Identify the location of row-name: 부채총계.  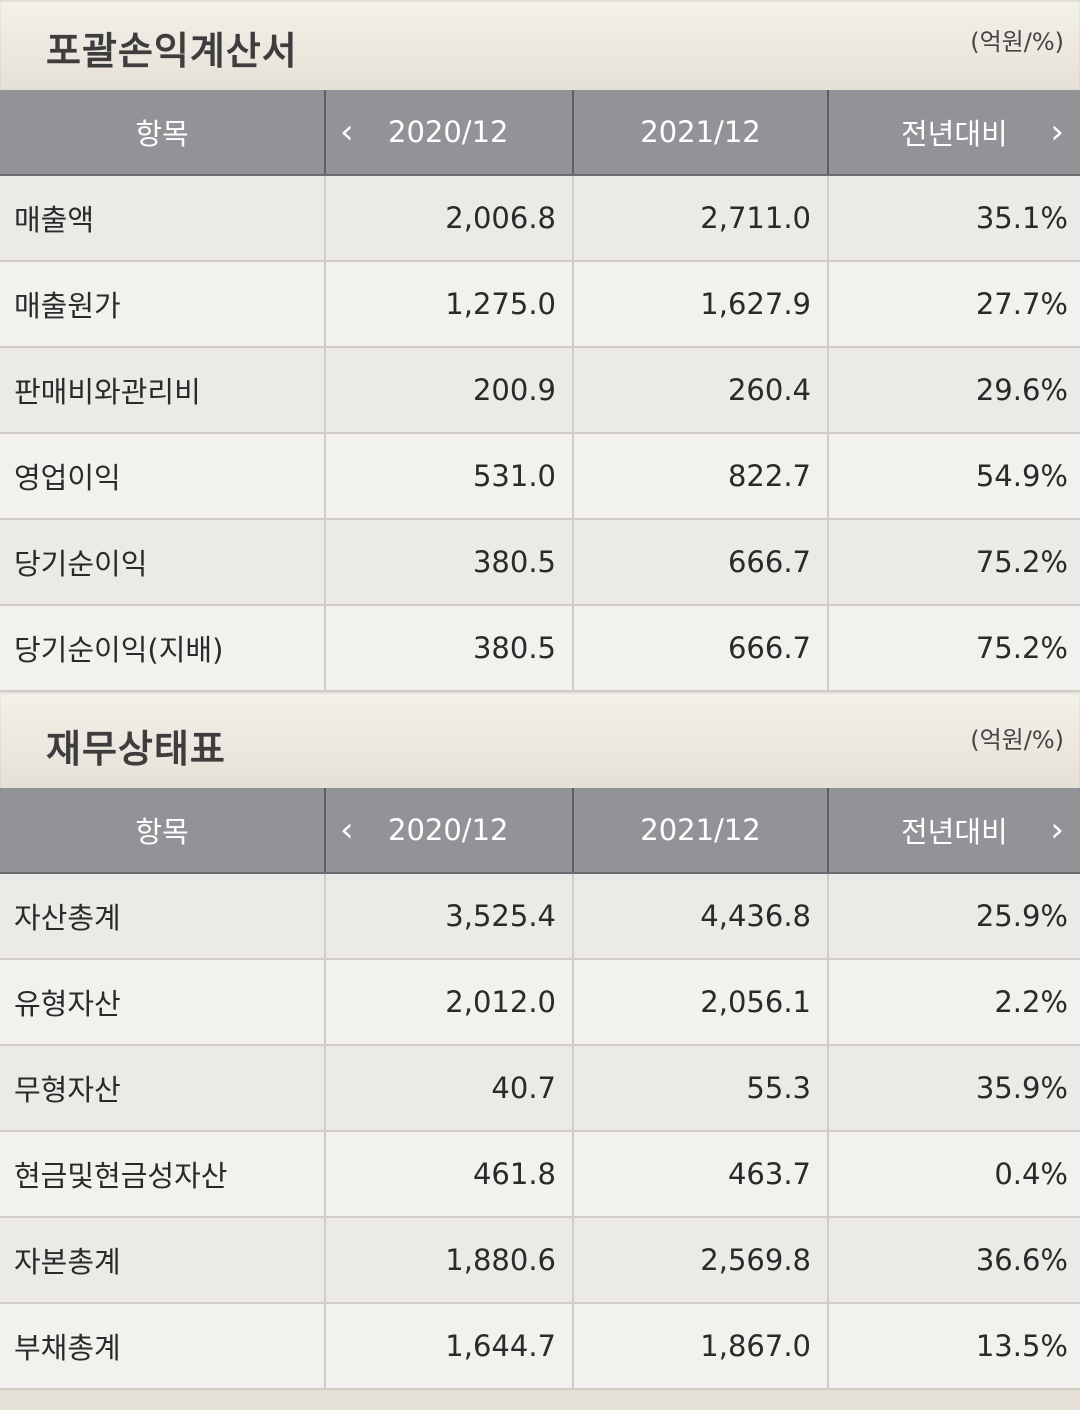
(163, 1346).